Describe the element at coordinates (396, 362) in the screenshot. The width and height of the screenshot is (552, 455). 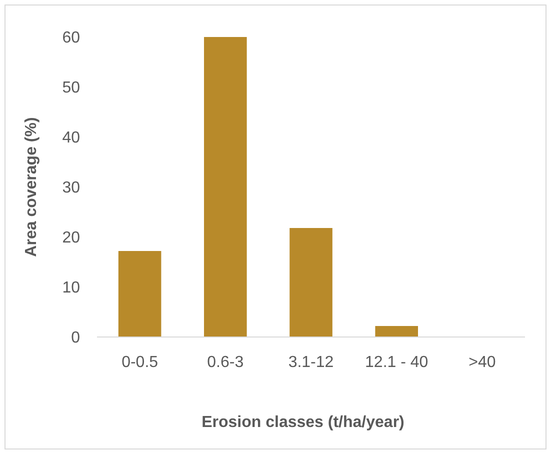
I see `x-tick-label: 12.1 - 40` at that location.